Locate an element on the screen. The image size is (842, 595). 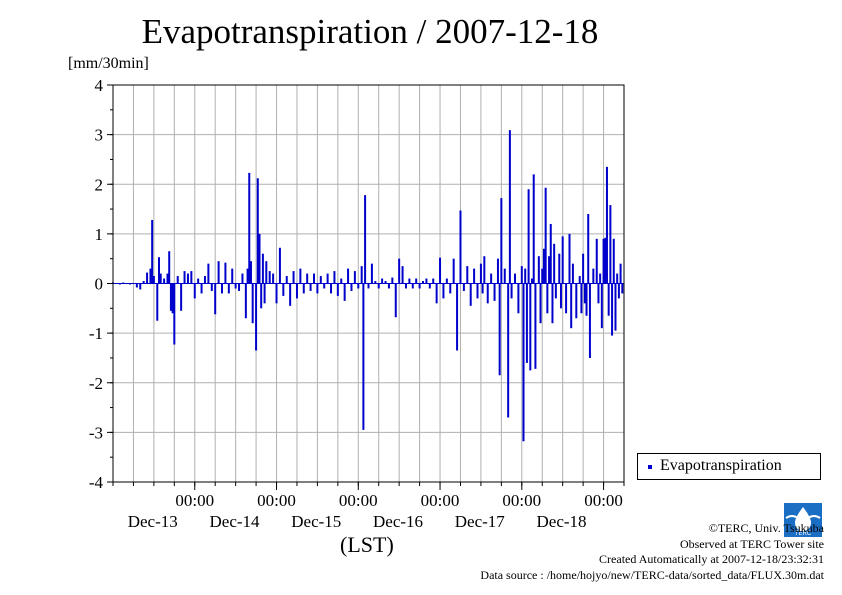
x-tick-date: Dec-14 is located at coordinates (235, 521).